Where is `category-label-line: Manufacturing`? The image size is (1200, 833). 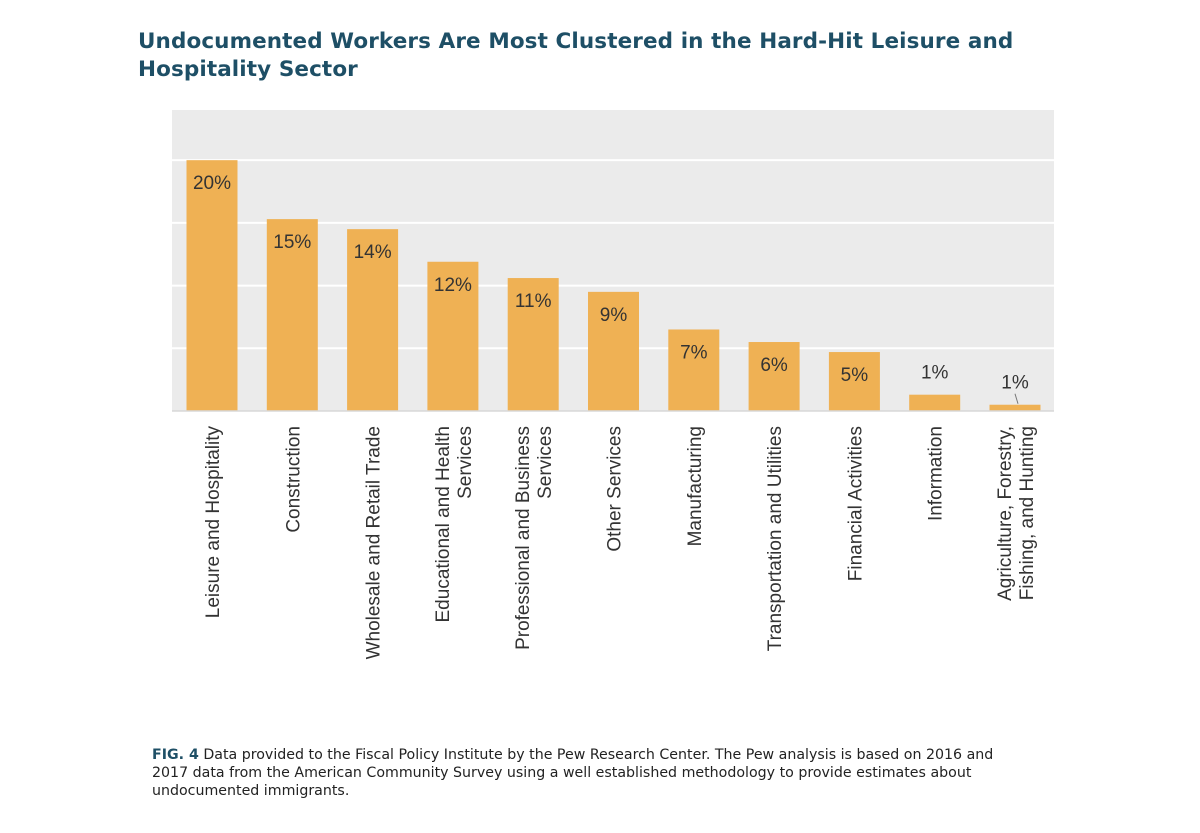
category-label-line: Manufacturing is located at coordinates (695, 486).